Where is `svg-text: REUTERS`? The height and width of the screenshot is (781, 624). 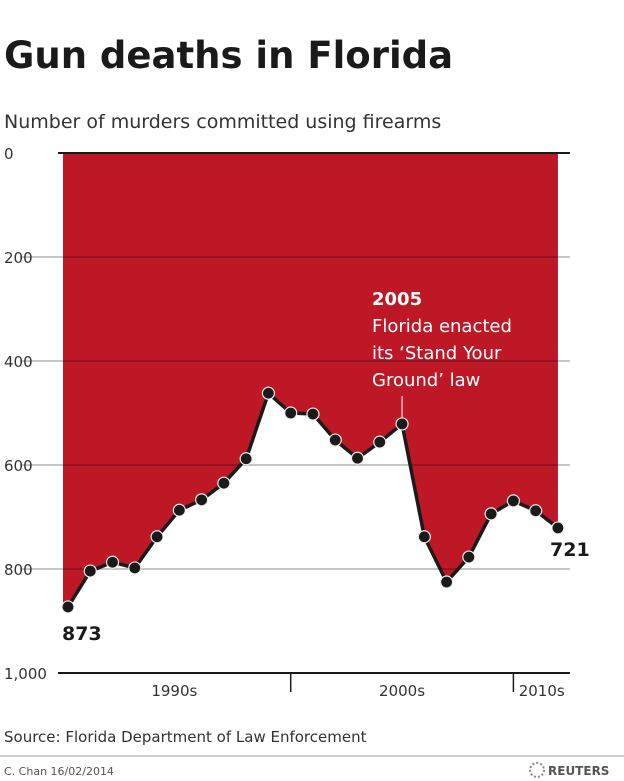
svg-text: REUTERS is located at coordinates (578, 771).